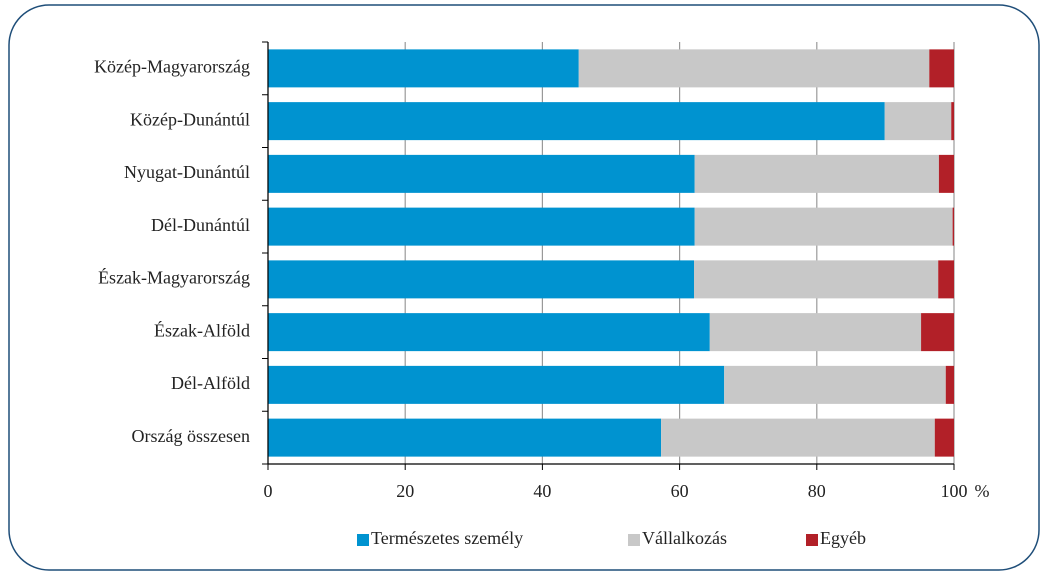 This screenshot has width=1046, height=577. Describe the element at coordinates (982, 491) in the screenshot. I see `x-axis-label: %` at that location.